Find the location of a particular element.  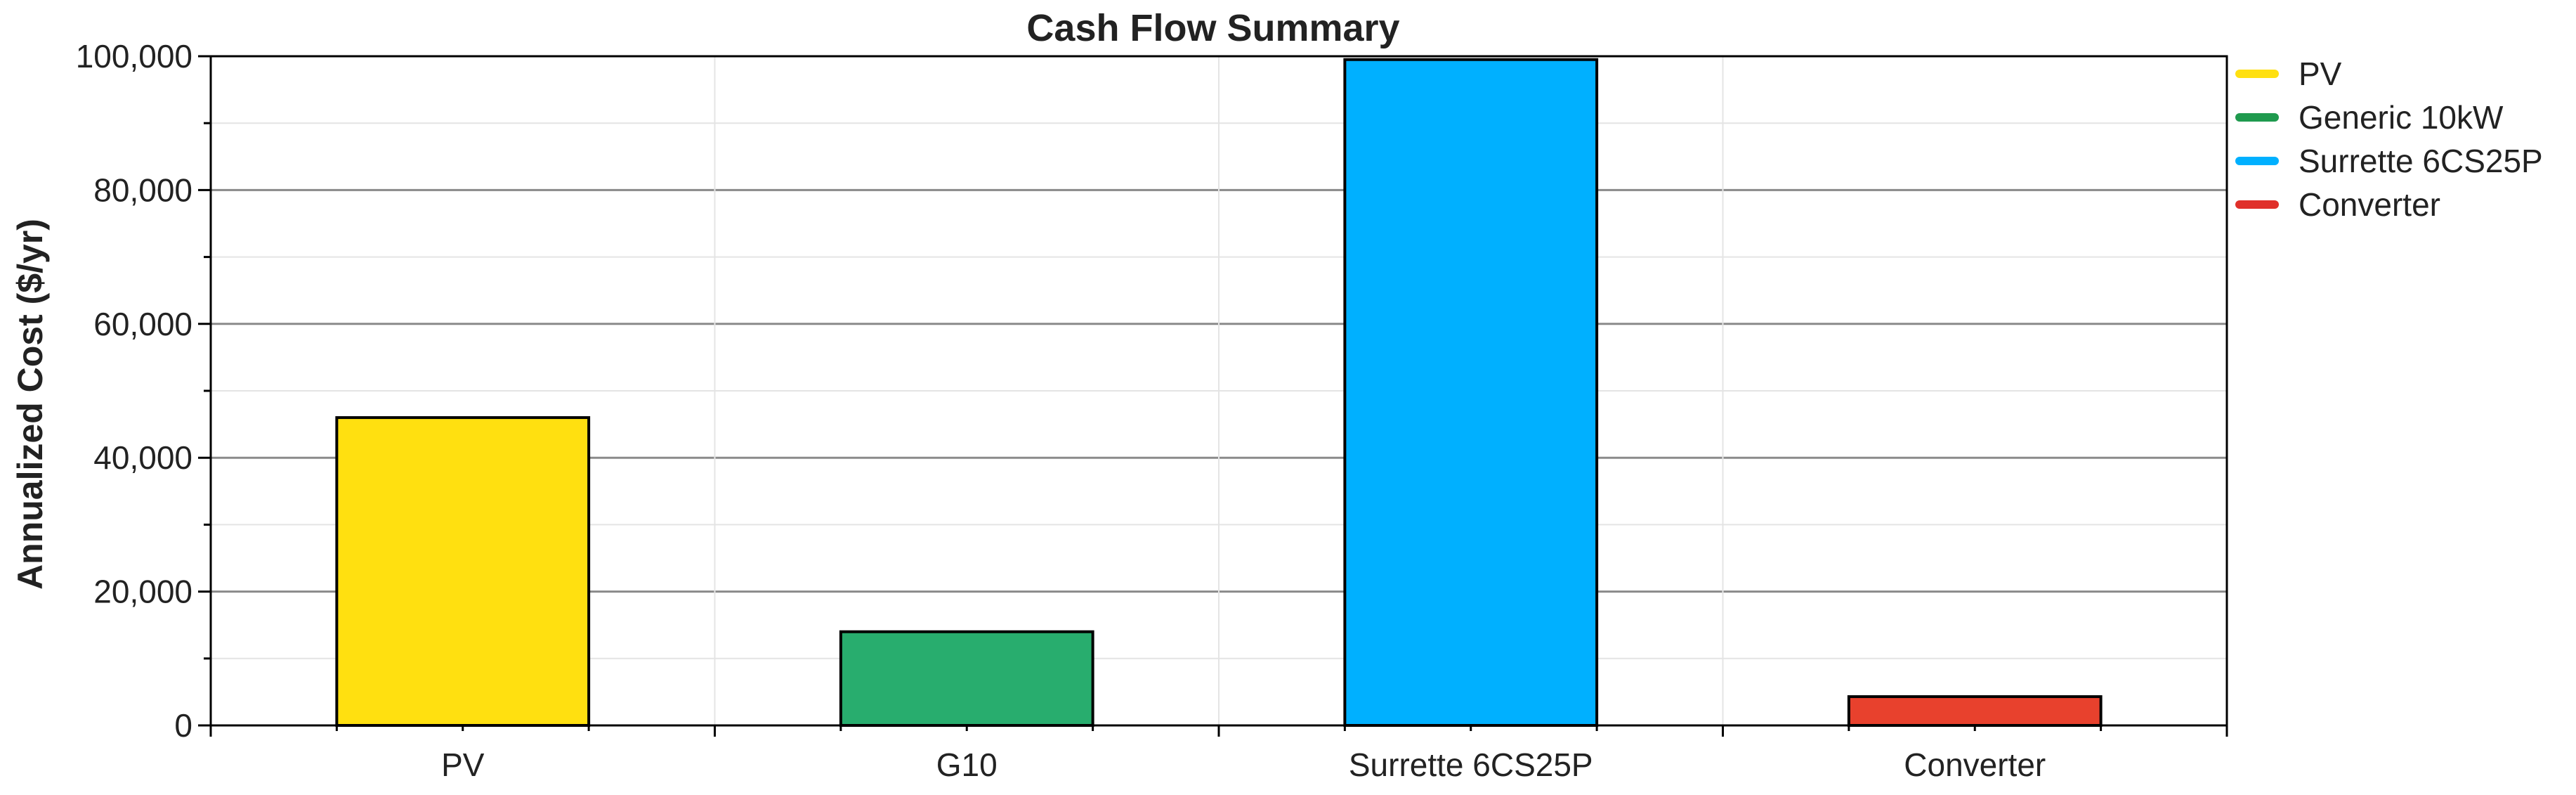

bar-converter is located at coordinates (1975, 711).